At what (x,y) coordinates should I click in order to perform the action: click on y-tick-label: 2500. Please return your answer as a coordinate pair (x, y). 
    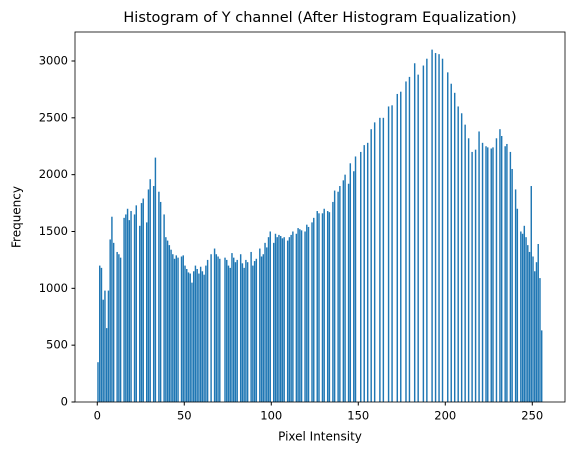
    Looking at the image, I should click on (53, 117).